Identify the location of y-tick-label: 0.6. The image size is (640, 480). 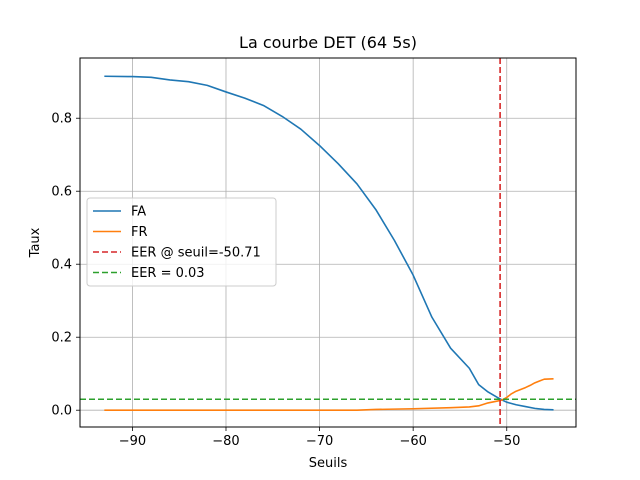
(61, 192).